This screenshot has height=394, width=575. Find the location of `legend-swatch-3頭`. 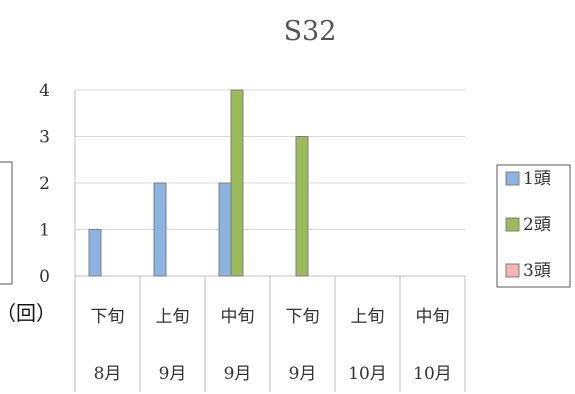

legend-swatch-3頭 is located at coordinates (512, 270).